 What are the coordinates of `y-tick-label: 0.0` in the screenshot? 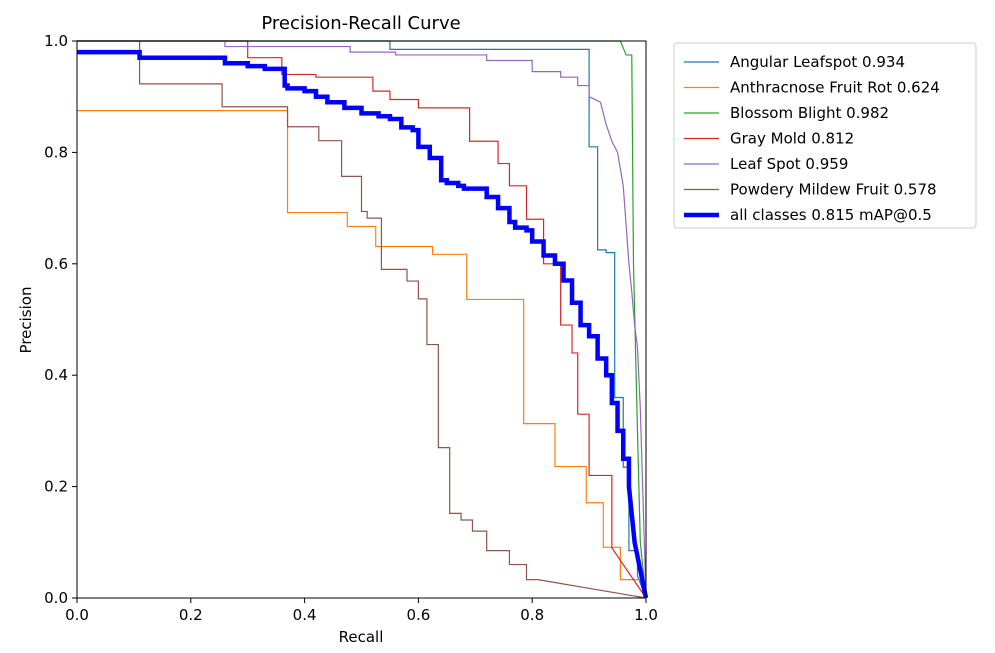 It's located at (56, 598).